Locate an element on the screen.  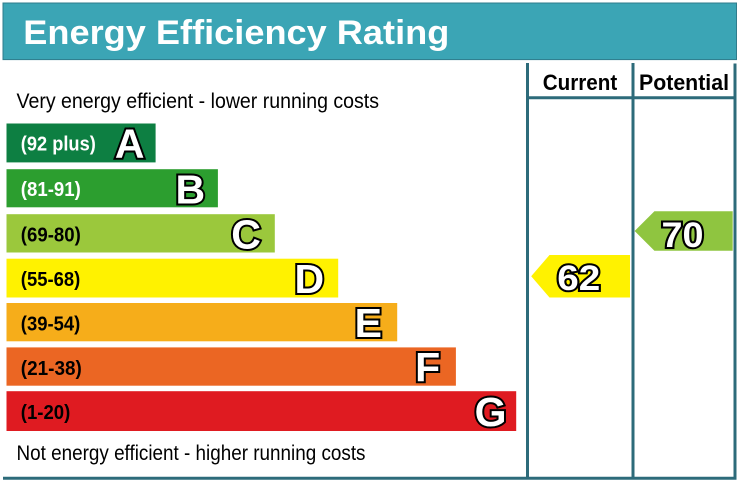
svg-text: B is located at coordinates (190, 189).